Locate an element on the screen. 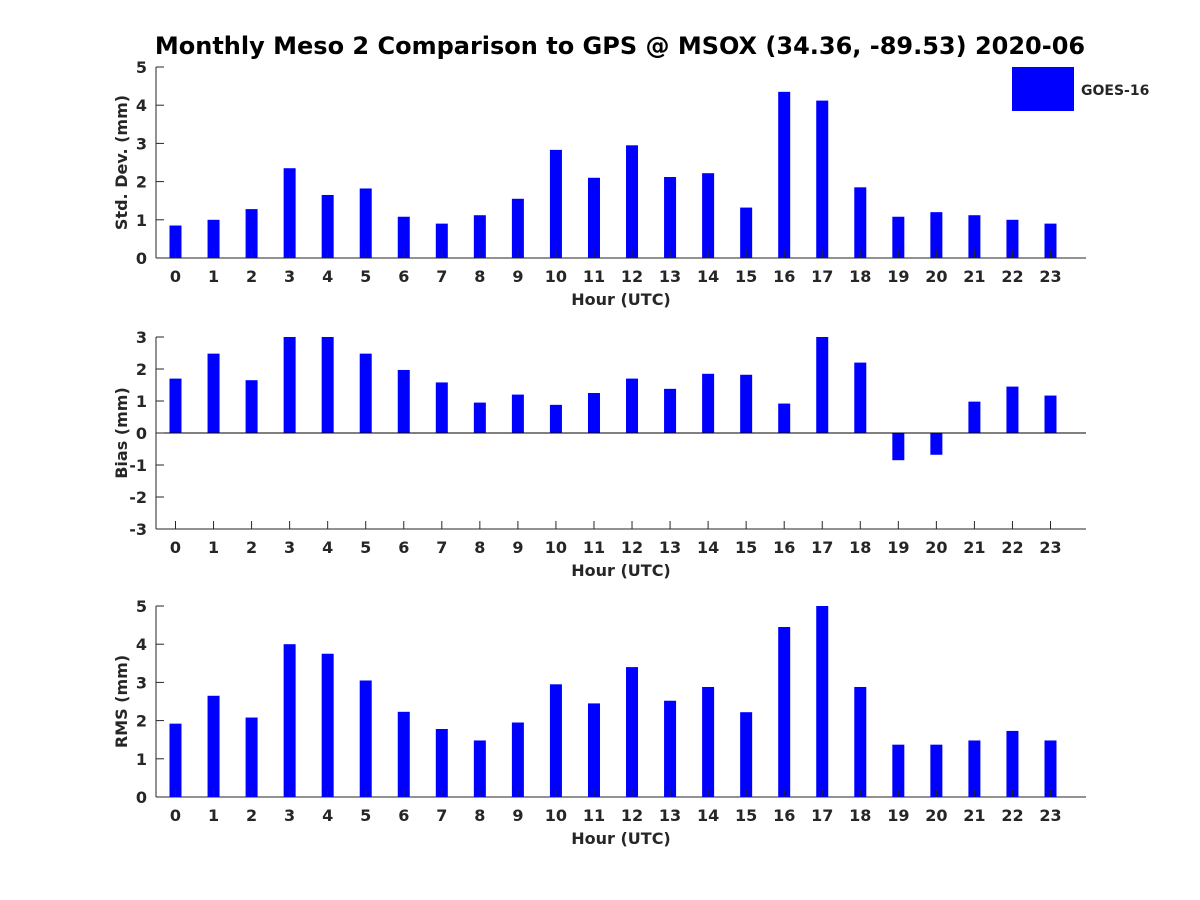  std-dev-xtick-label: 14 is located at coordinates (708, 276).